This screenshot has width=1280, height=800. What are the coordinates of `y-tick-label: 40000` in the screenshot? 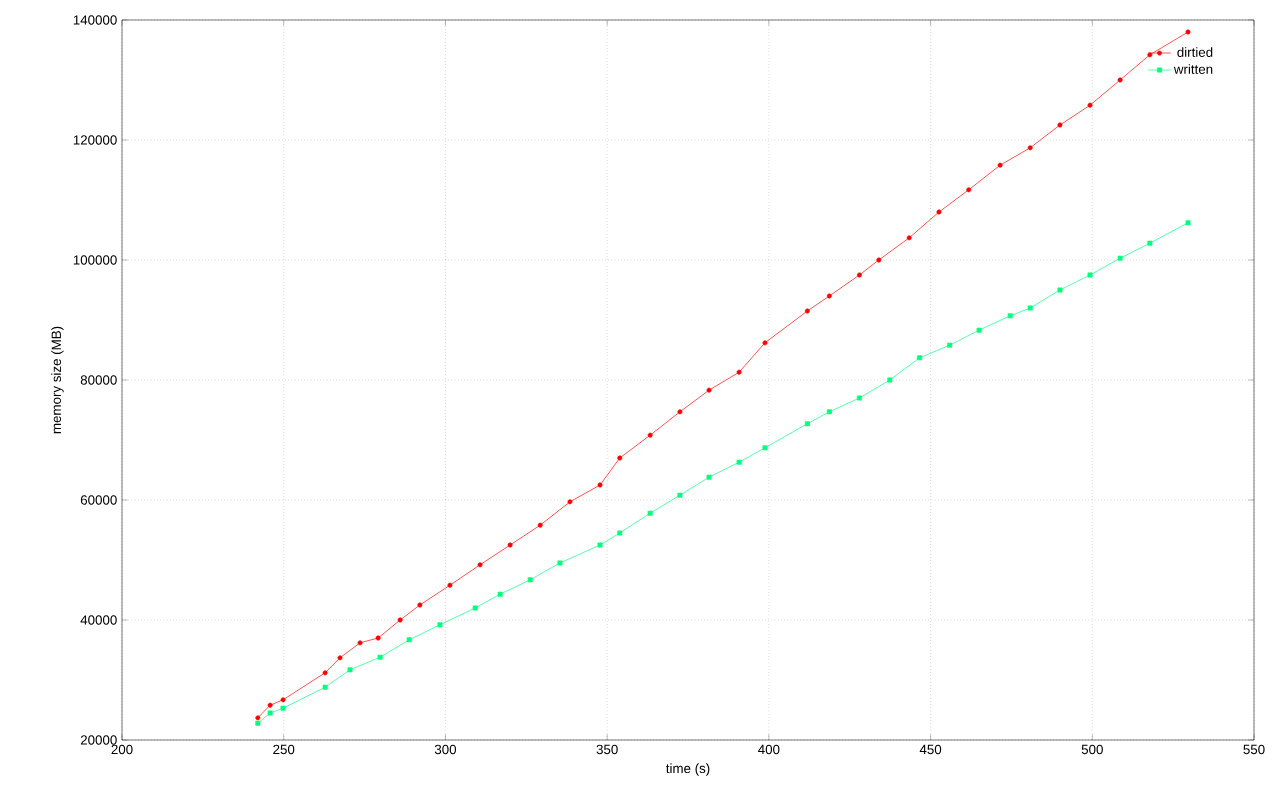 It's located at (98, 620).